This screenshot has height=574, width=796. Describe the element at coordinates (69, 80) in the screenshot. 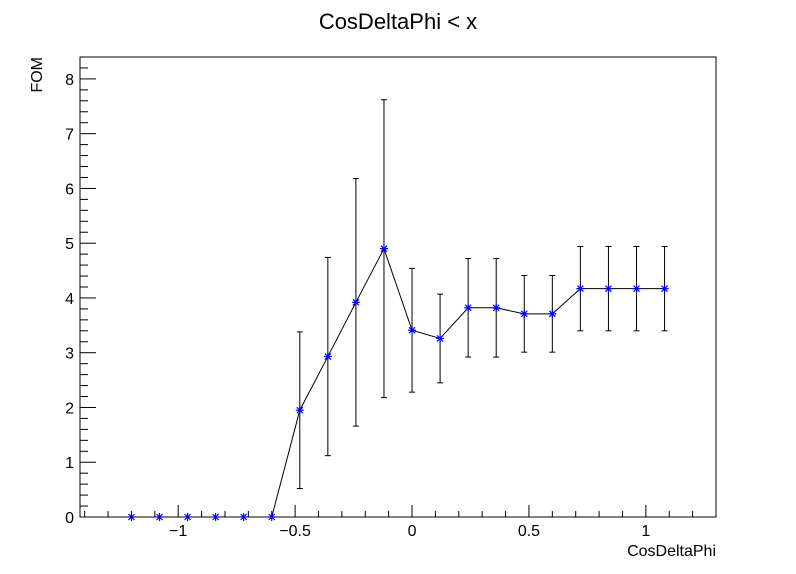

I see `y-tick-label: 8` at that location.